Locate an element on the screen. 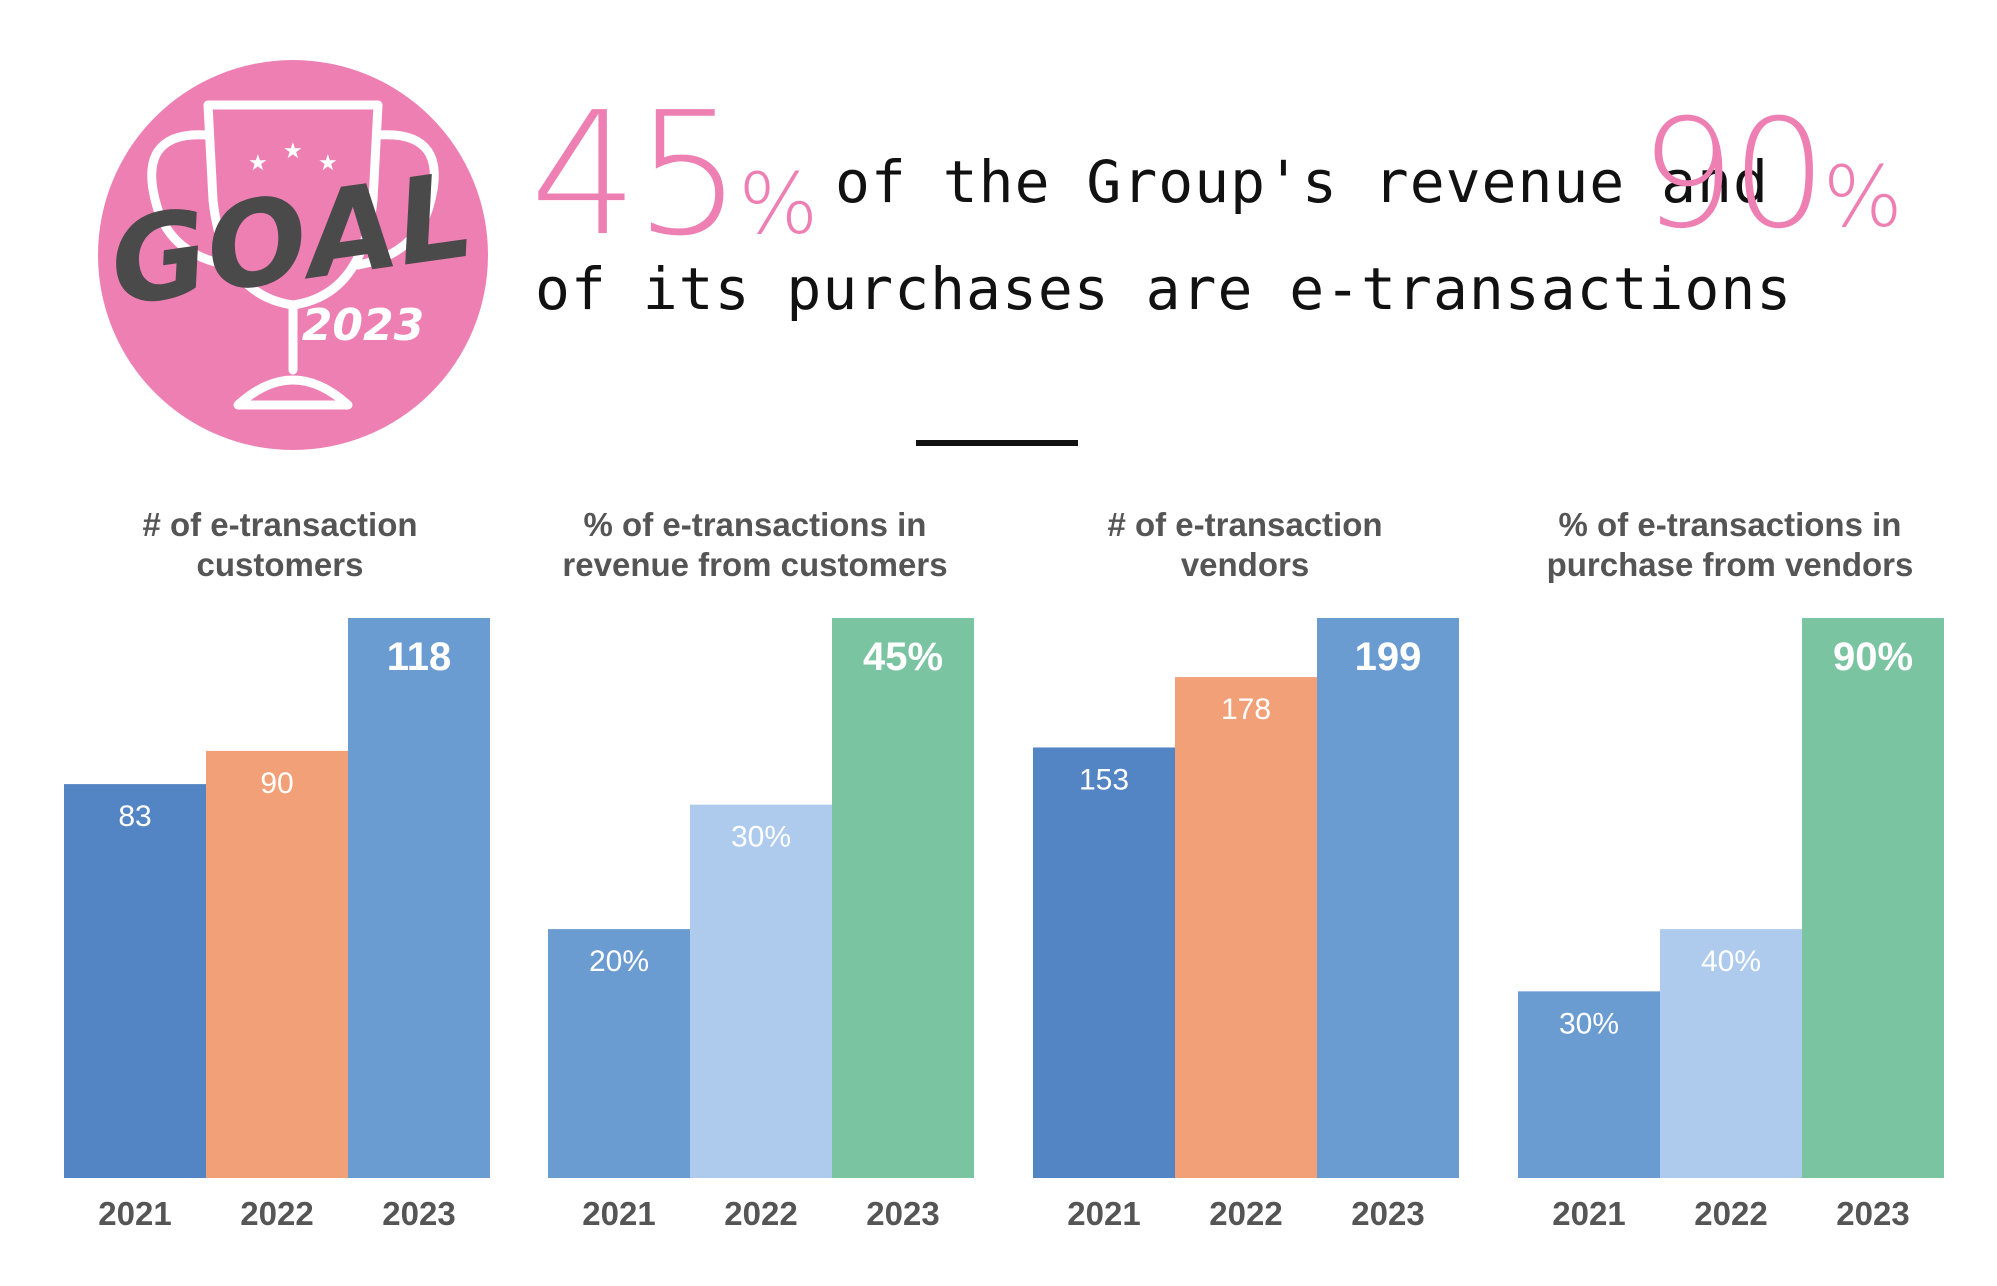 The image size is (1997, 1286). data-label: 153 is located at coordinates (1104, 779).